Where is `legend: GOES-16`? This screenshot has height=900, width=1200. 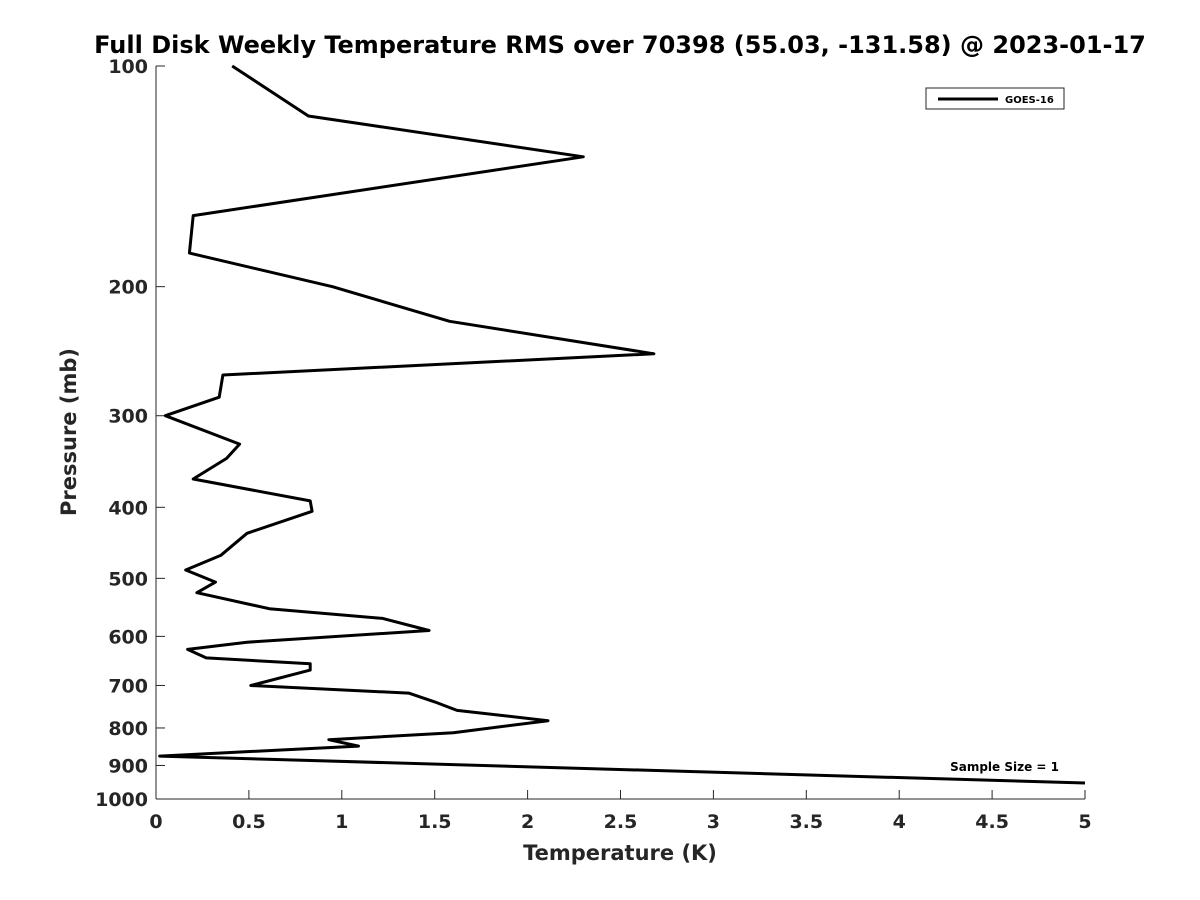 legend: GOES-16 is located at coordinates (995, 98).